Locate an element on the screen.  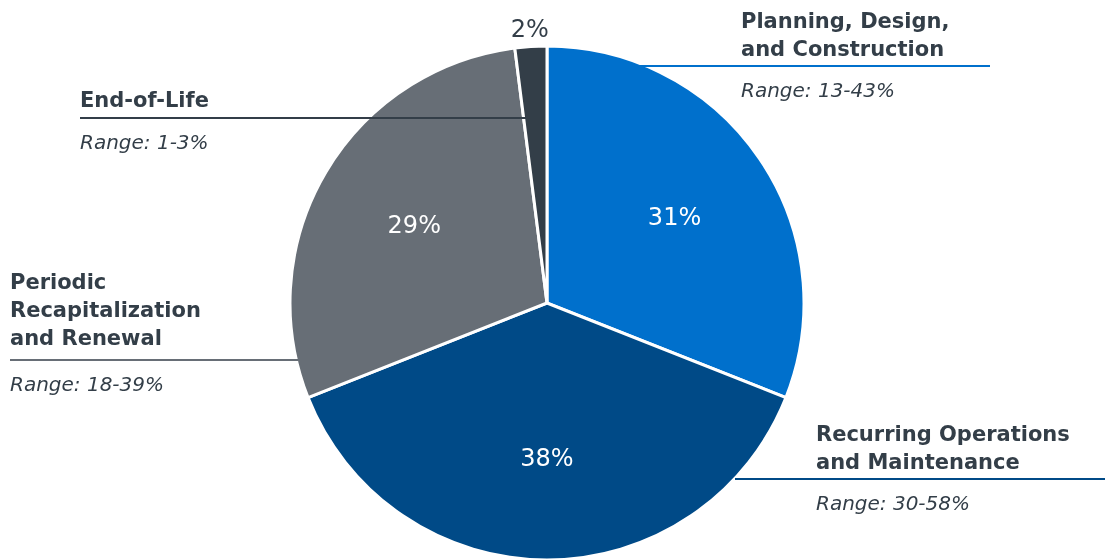
slice-label: End-of-Life is located at coordinates (144, 100).